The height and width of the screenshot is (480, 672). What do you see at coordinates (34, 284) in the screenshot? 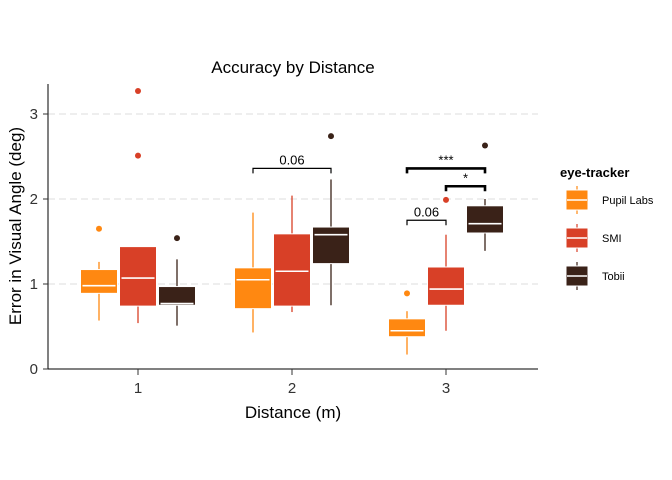
I see `y-tick-label-1: 1` at bounding box center [34, 284].